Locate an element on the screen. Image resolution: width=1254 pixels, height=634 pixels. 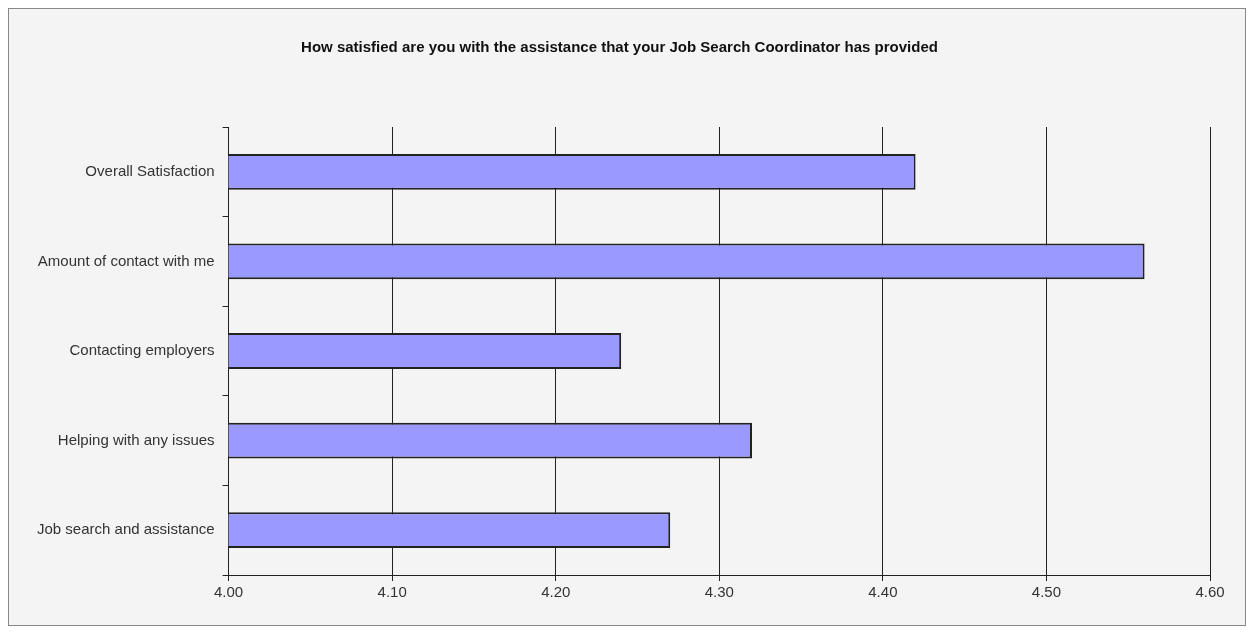
y-tick-label: Job search and assistance is located at coordinates (126, 529).